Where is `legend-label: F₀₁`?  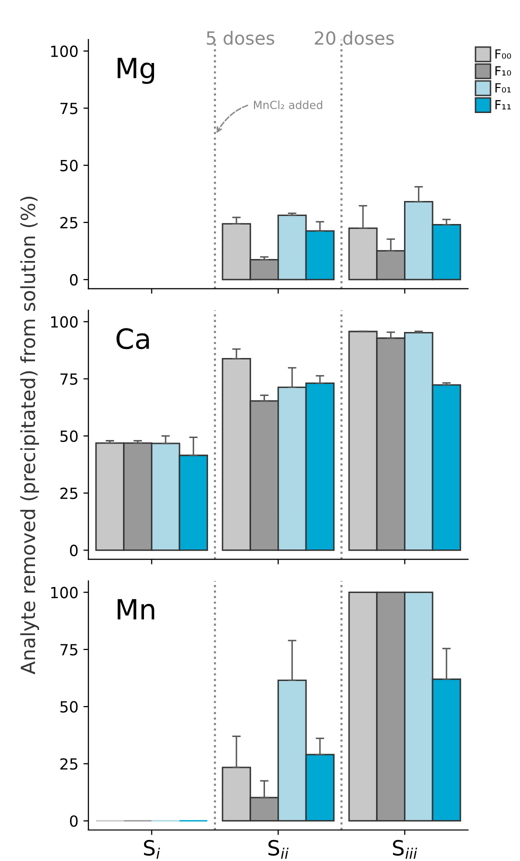 legend-label: F₀₁ is located at coordinates (503, 87).